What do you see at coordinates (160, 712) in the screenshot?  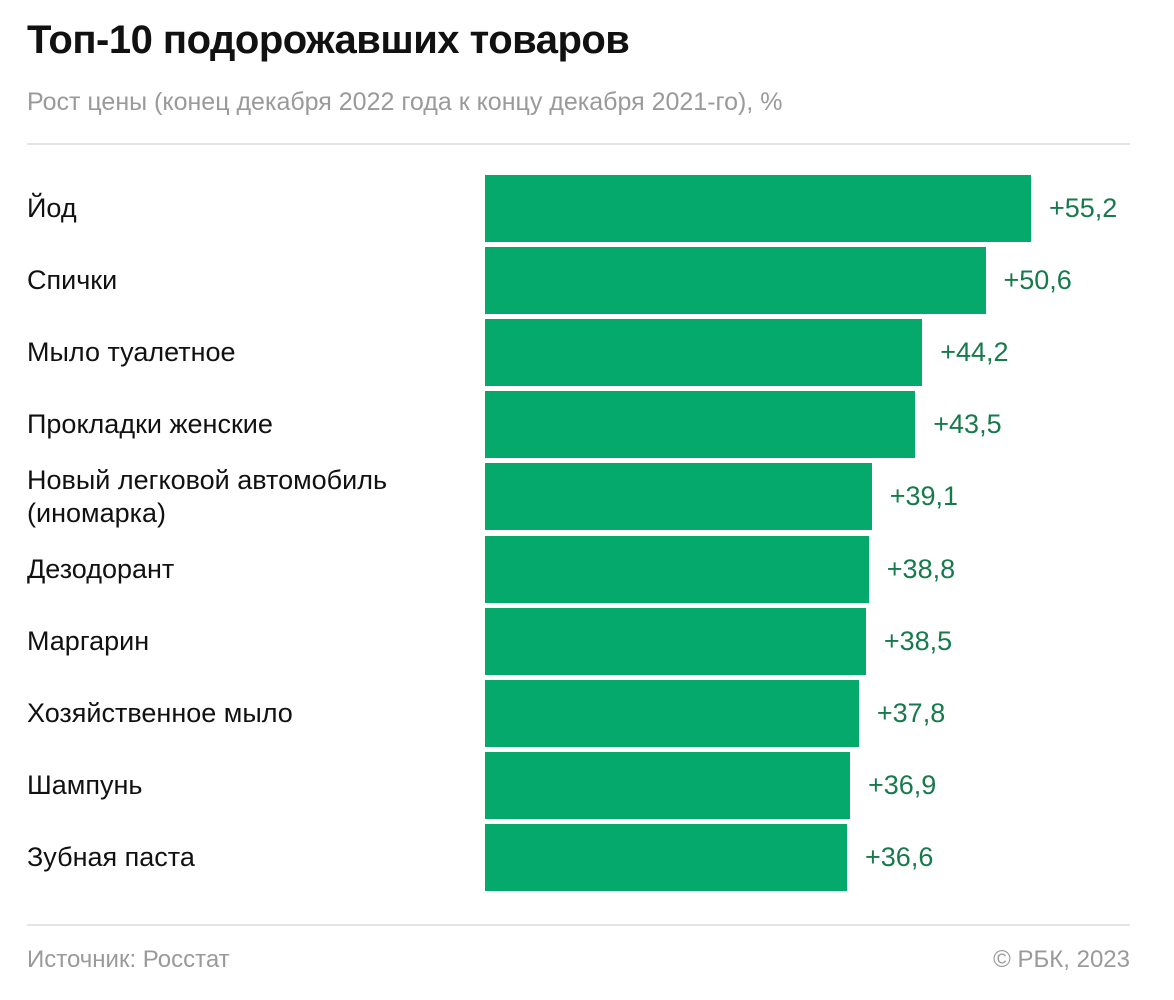 I see `category-label: Хозяйственное мыло` at bounding box center [160, 712].